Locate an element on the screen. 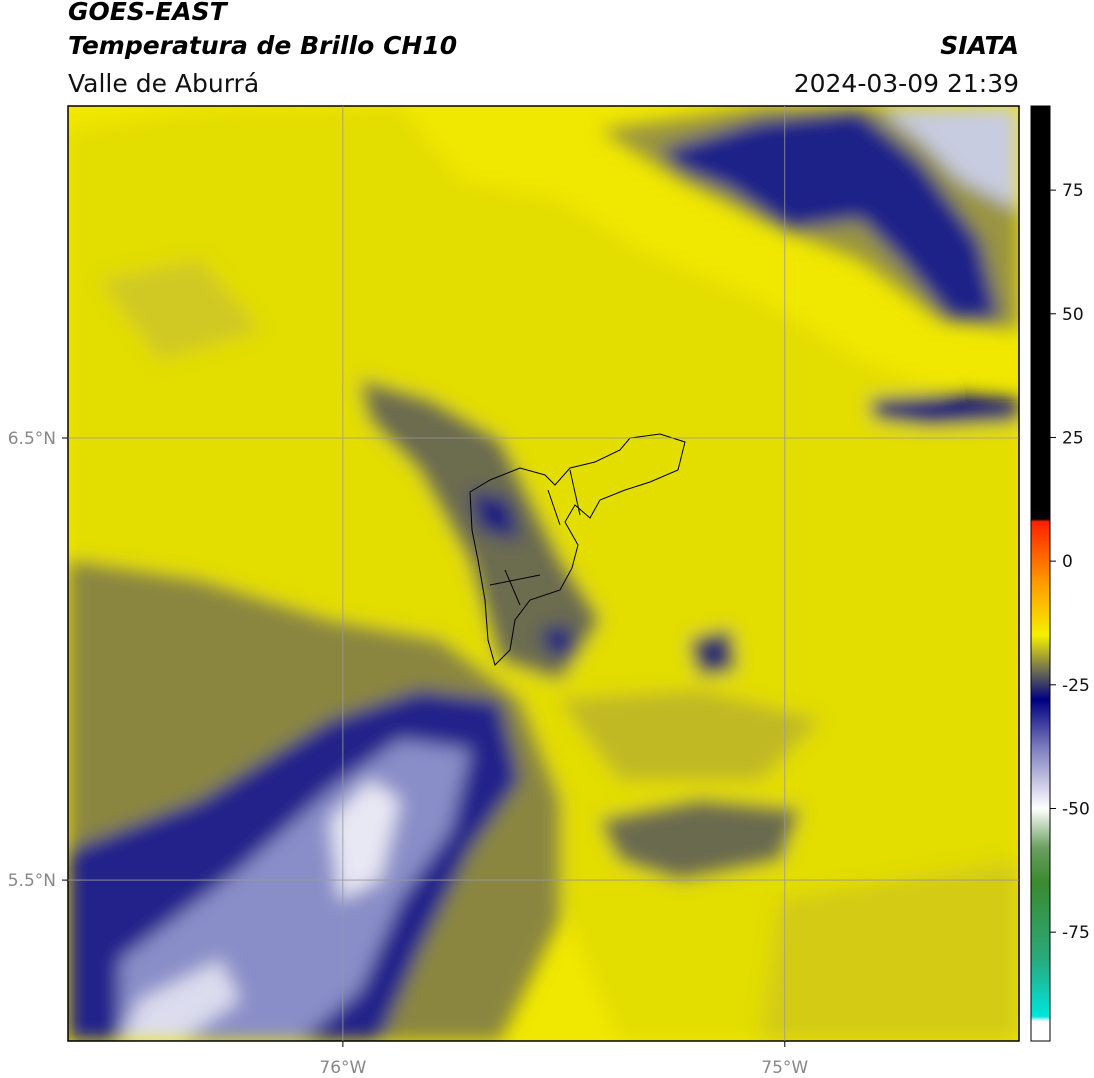  colorbar-tick-label: 75 is located at coordinates (1073, 191).